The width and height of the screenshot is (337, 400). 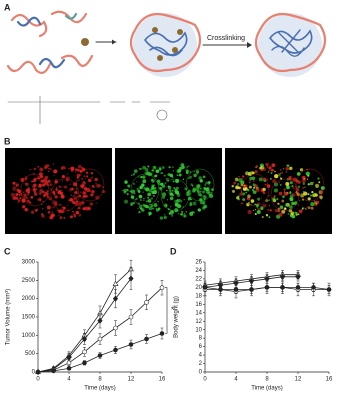 What do you see at coordinates (201, 373) in the screenshot?
I see `y-tick-label: 0` at bounding box center [201, 373].